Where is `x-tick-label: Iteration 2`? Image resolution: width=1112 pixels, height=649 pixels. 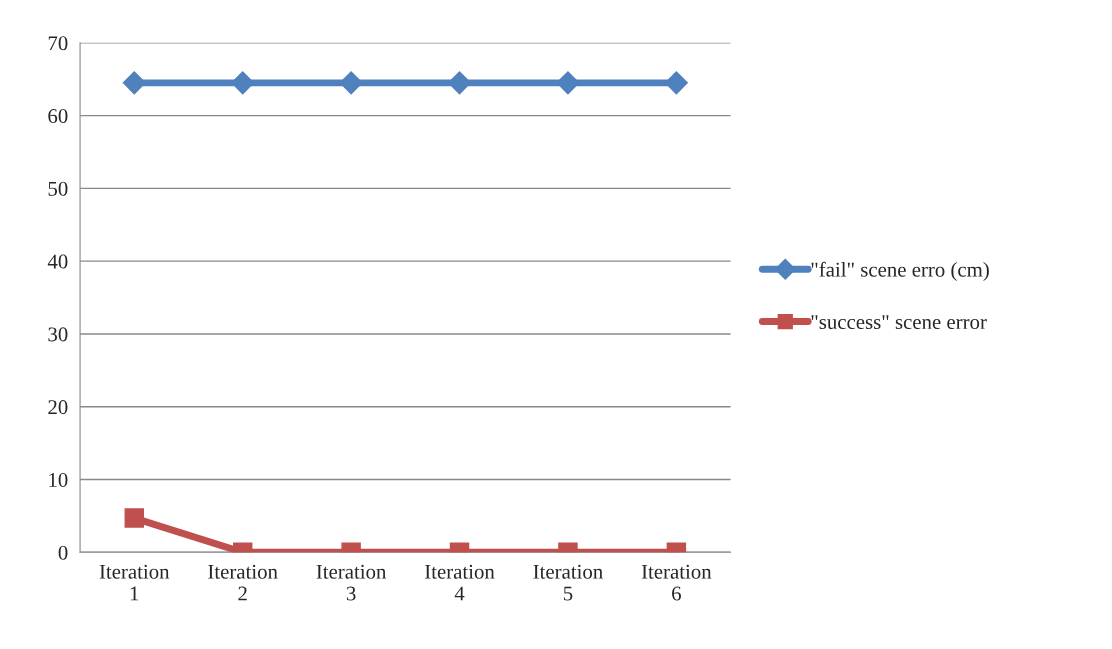
x-tick-label: Iteration 2 is located at coordinates (243, 582).